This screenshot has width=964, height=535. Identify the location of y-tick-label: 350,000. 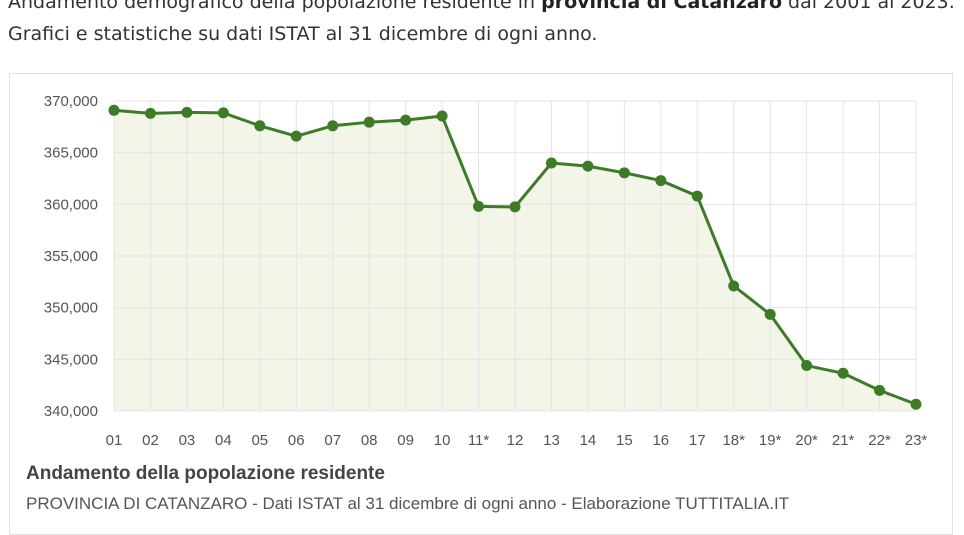
(71, 308).